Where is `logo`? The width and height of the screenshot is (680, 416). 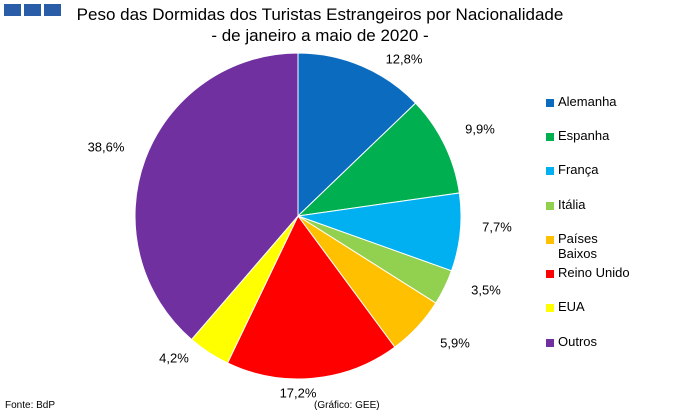 logo is located at coordinates (32, 10).